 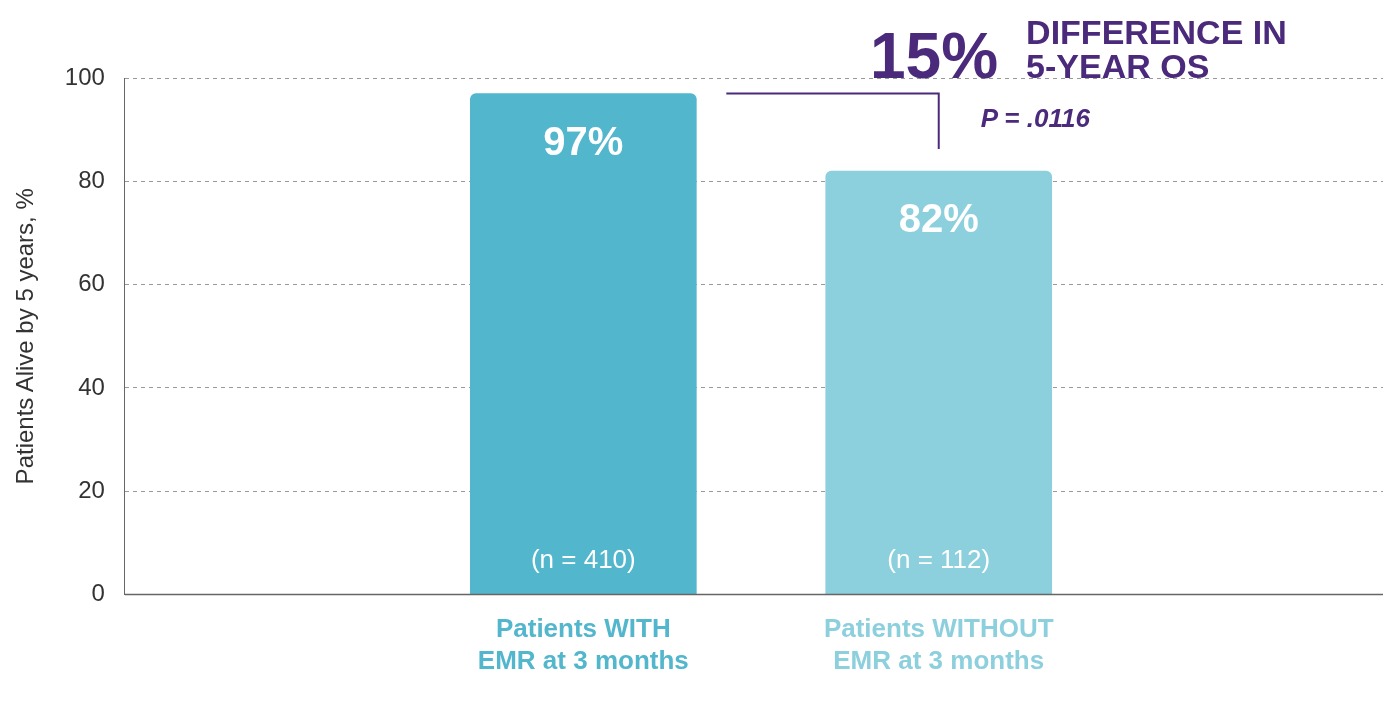 What do you see at coordinates (939, 558) in the screenshot?
I see `annotation: (n = 112)` at bounding box center [939, 558].